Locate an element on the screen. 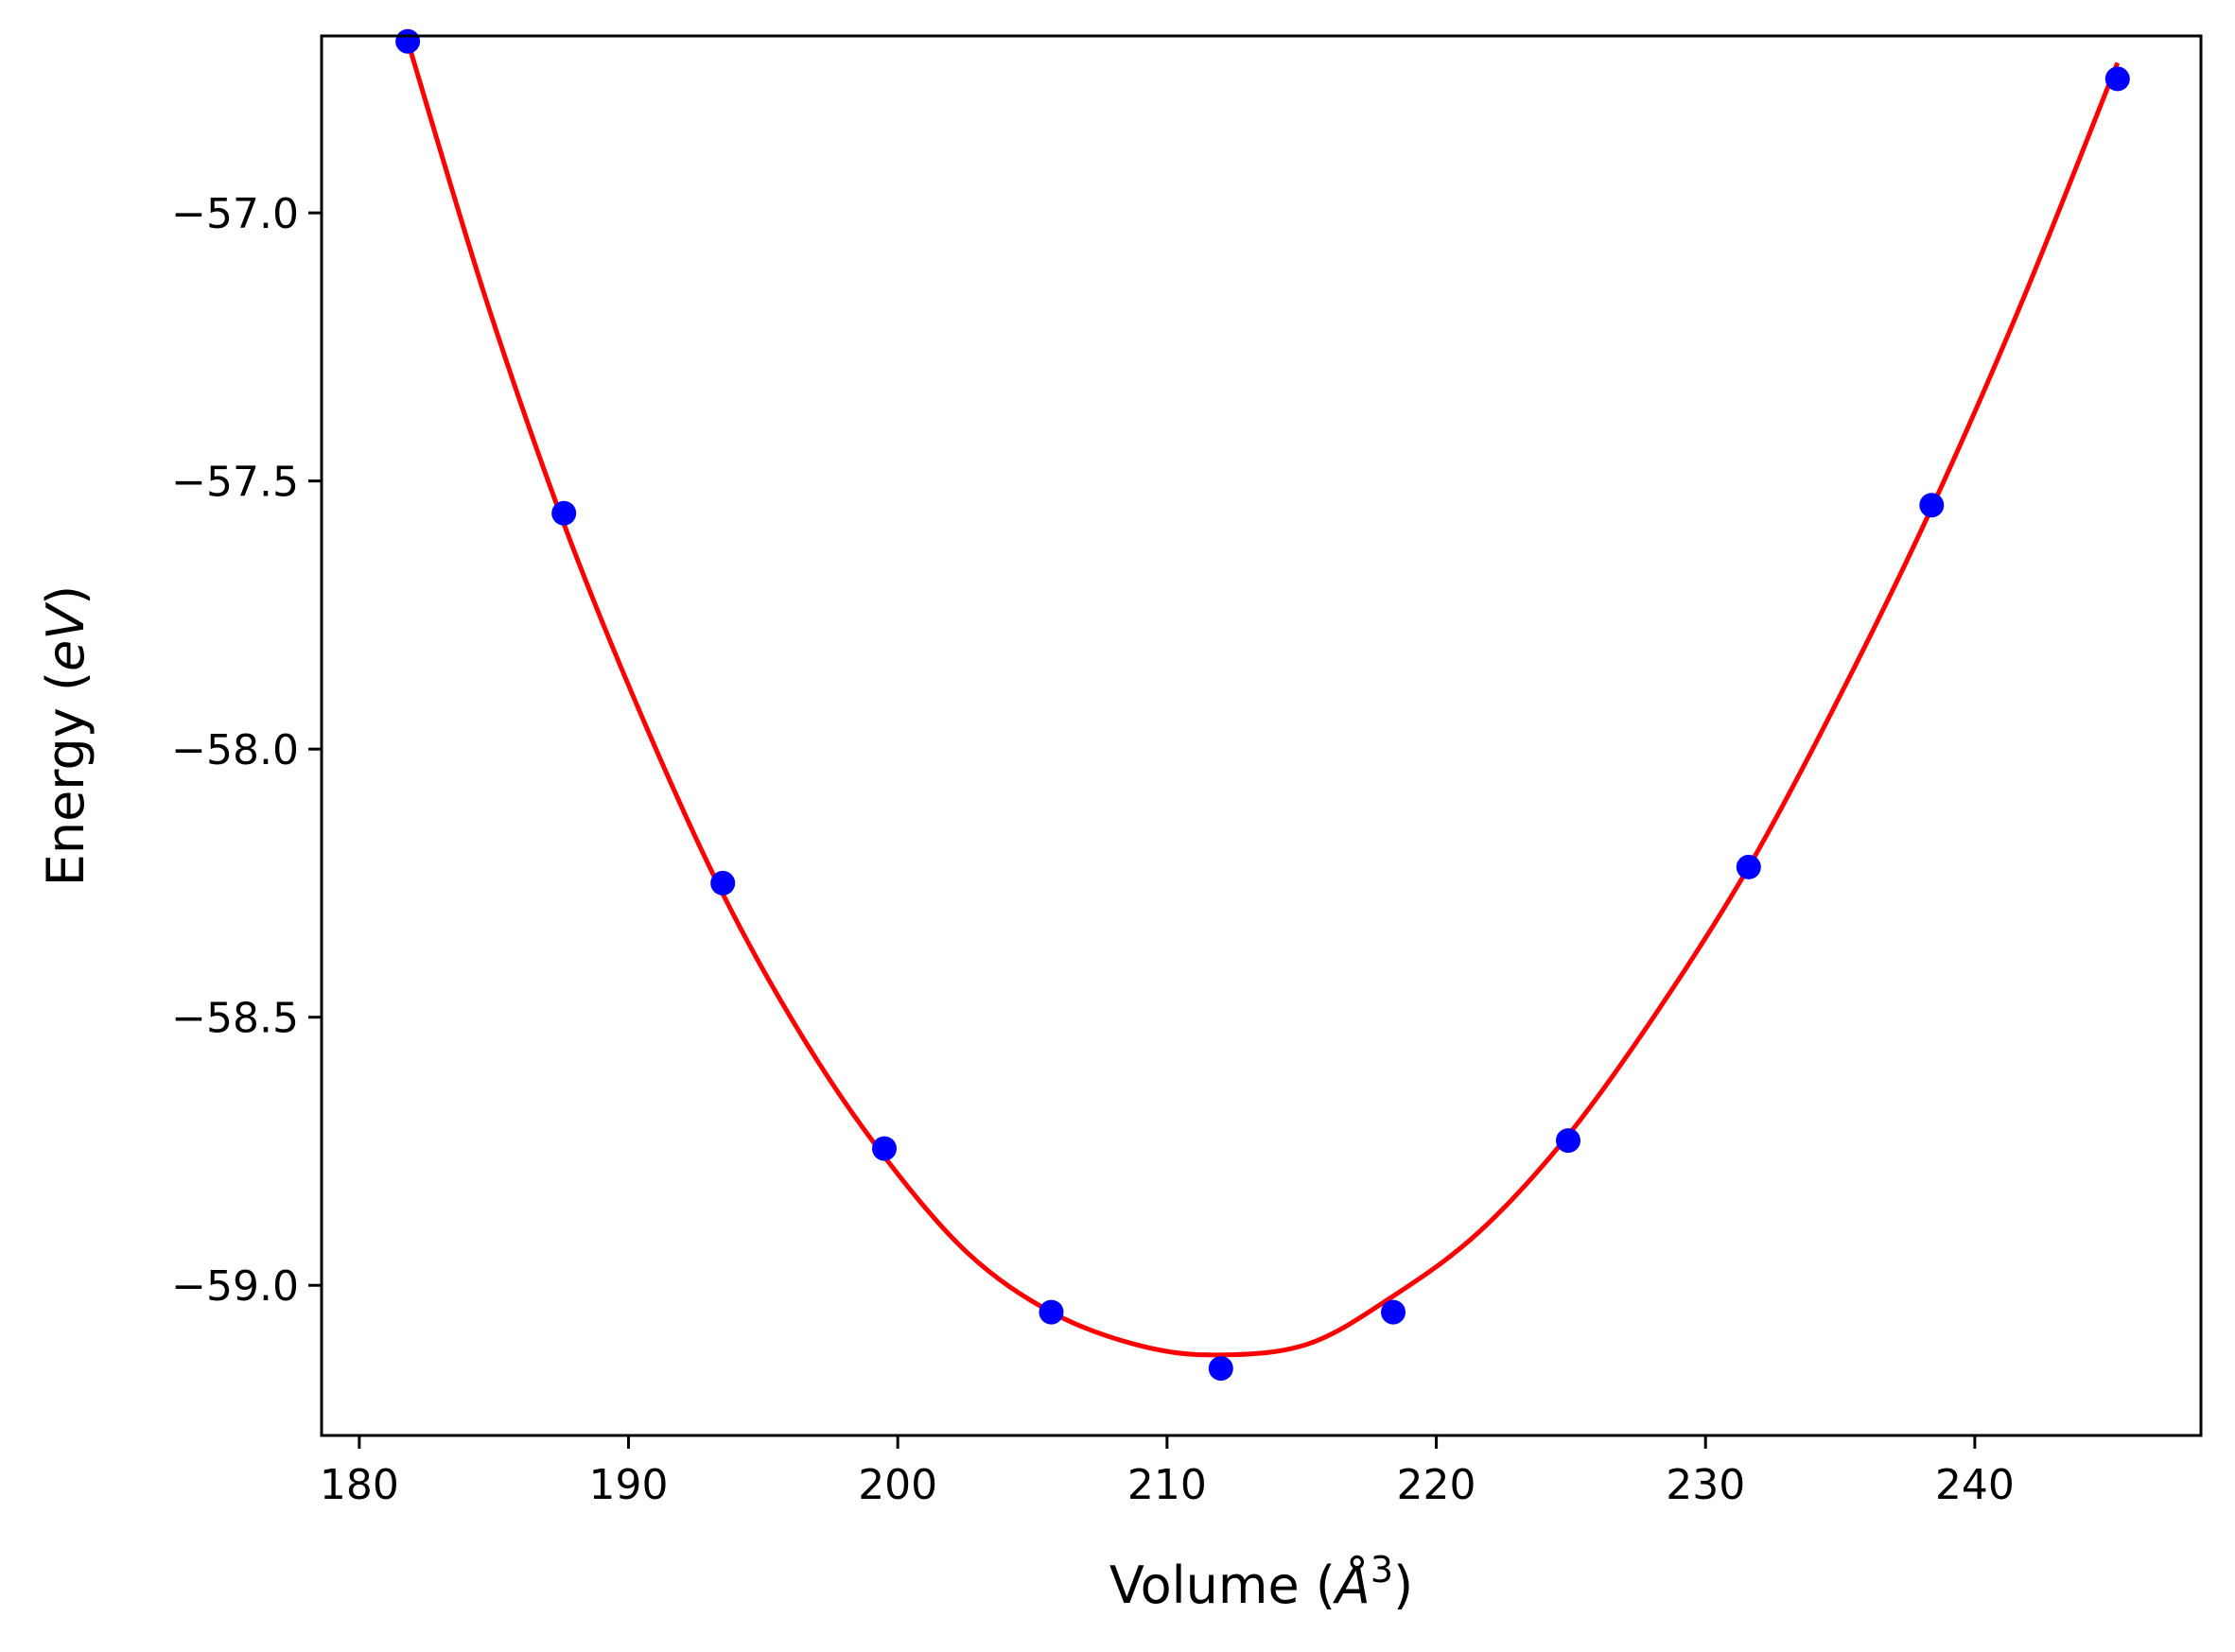 This screenshot has height=1652, width=2235. y-tick-label: −58.5 is located at coordinates (235, 1019).